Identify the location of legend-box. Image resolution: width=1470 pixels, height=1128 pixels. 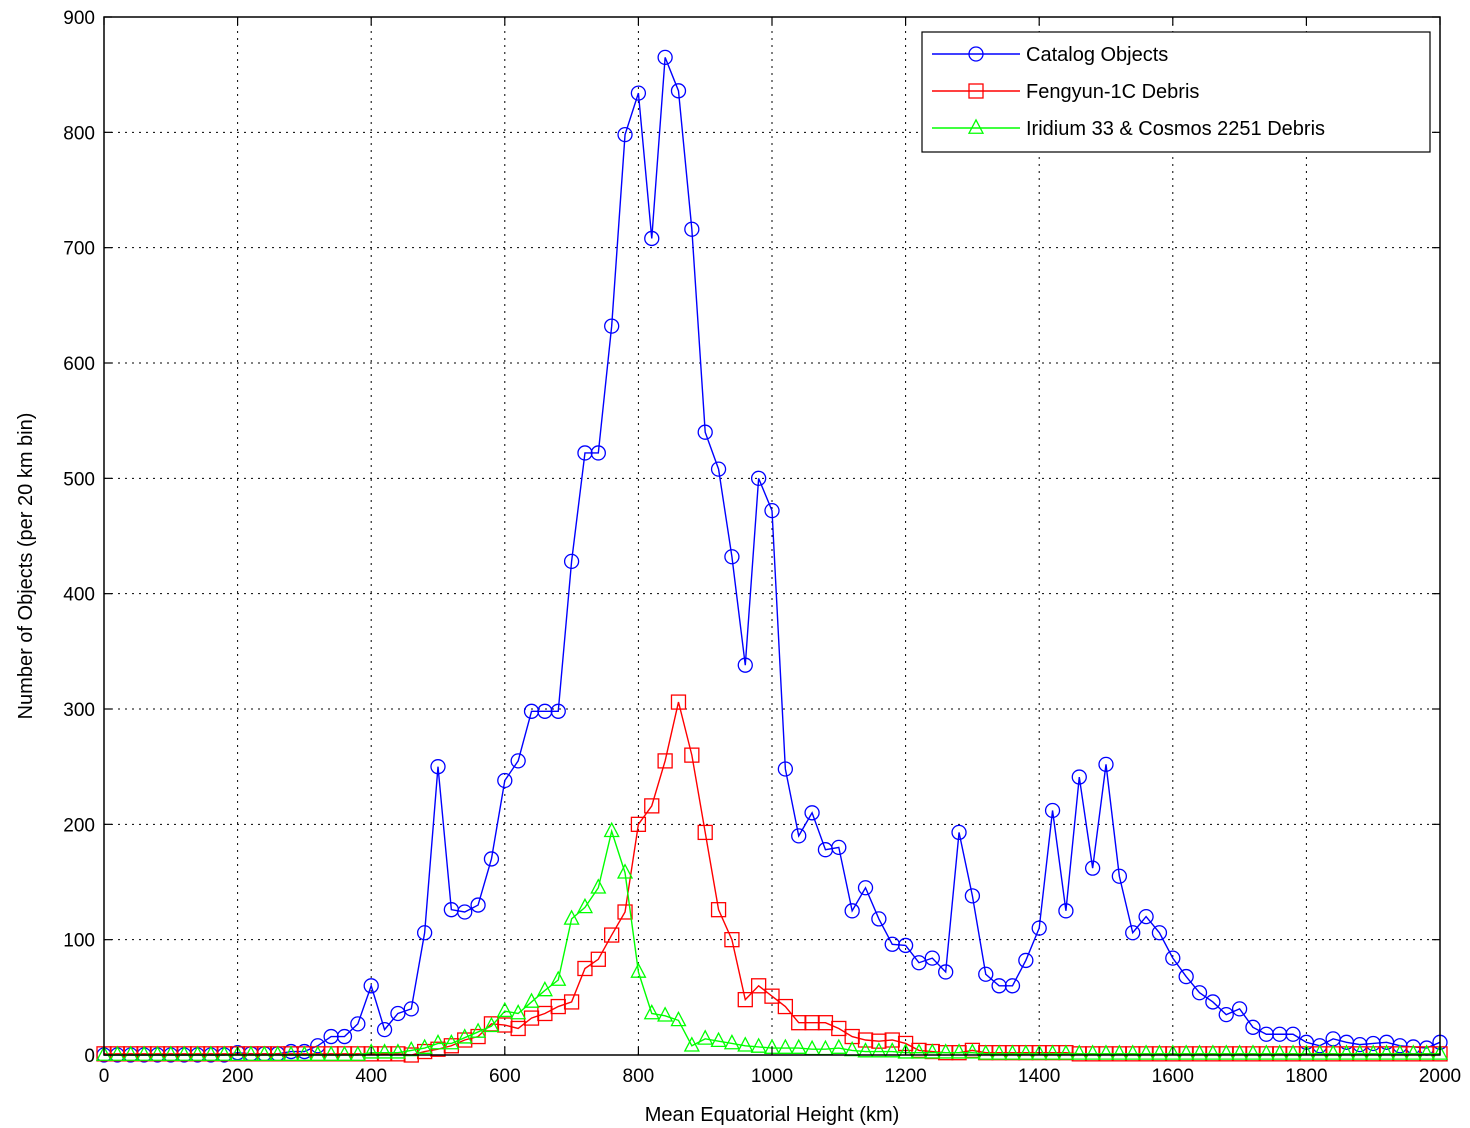
(1176, 92).